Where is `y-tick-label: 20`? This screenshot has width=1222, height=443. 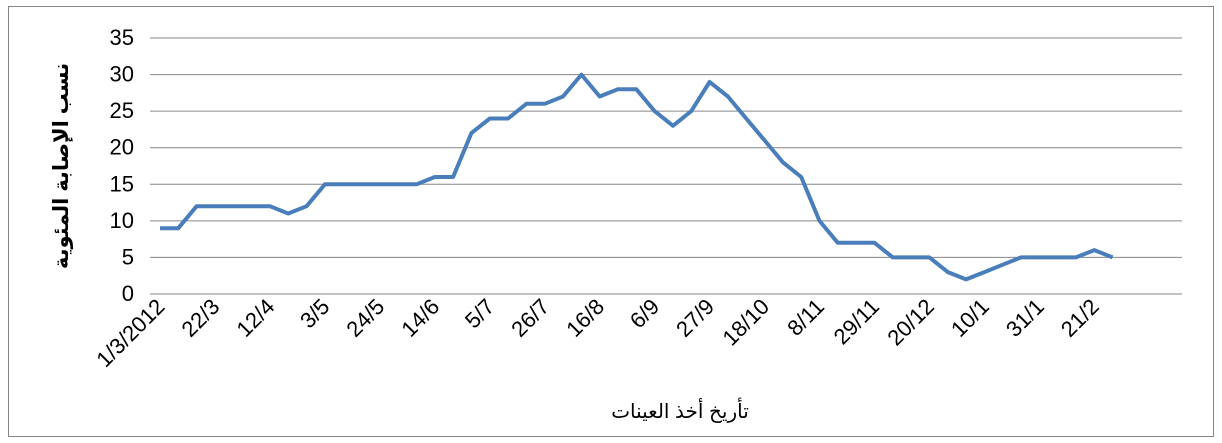
y-tick-label: 20 is located at coordinates (122, 147).